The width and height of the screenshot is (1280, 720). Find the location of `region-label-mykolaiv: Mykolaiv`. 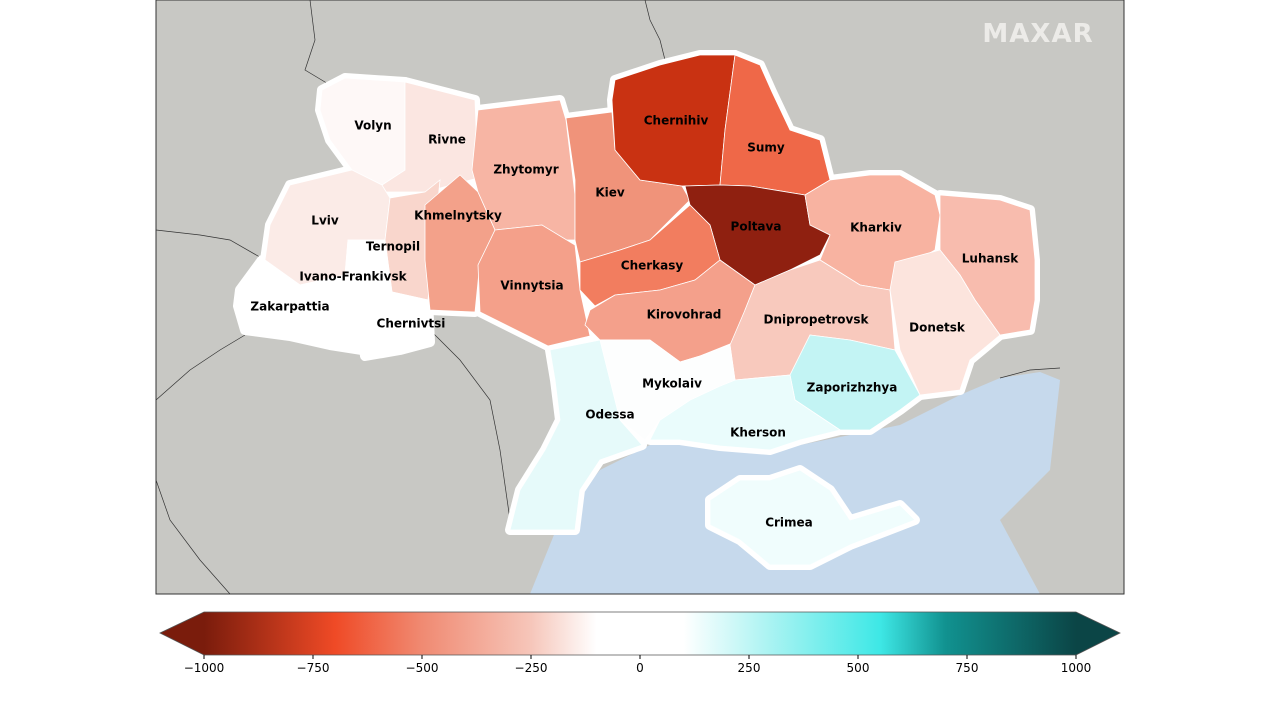

region-label-mykolaiv: Mykolaiv is located at coordinates (672, 384).